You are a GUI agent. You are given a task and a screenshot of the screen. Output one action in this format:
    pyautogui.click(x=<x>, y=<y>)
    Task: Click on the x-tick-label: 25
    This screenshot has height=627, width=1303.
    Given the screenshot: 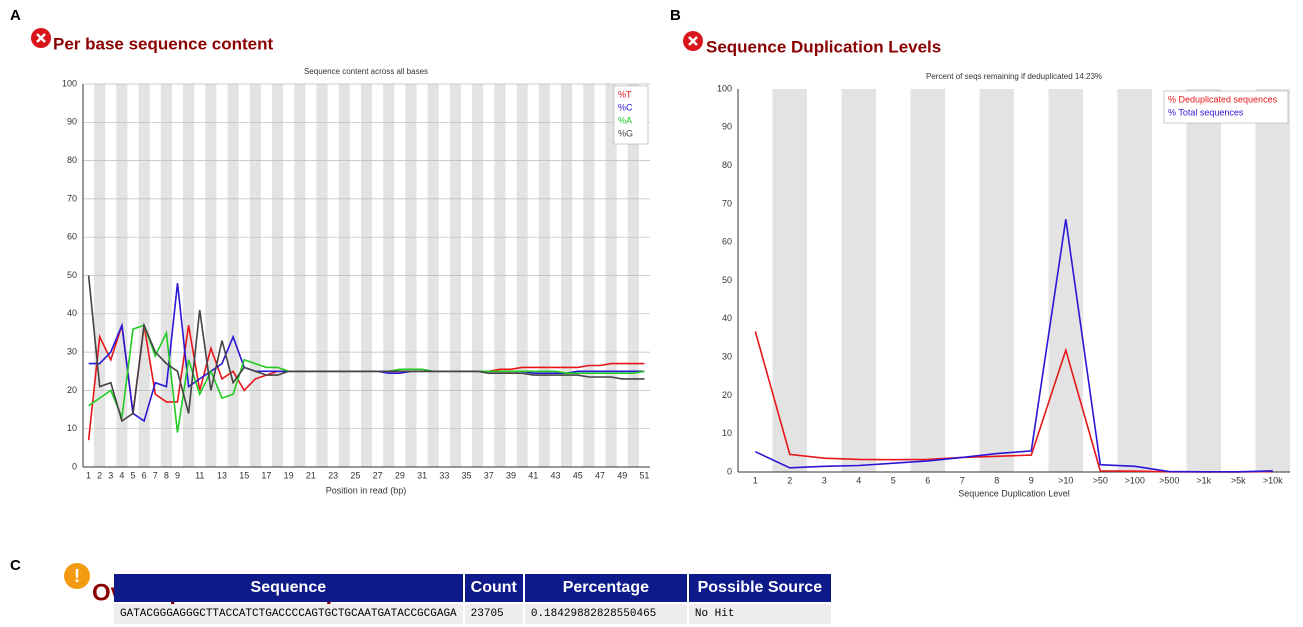 What is the action you would take?
    pyautogui.click(x=355, y=475)
    